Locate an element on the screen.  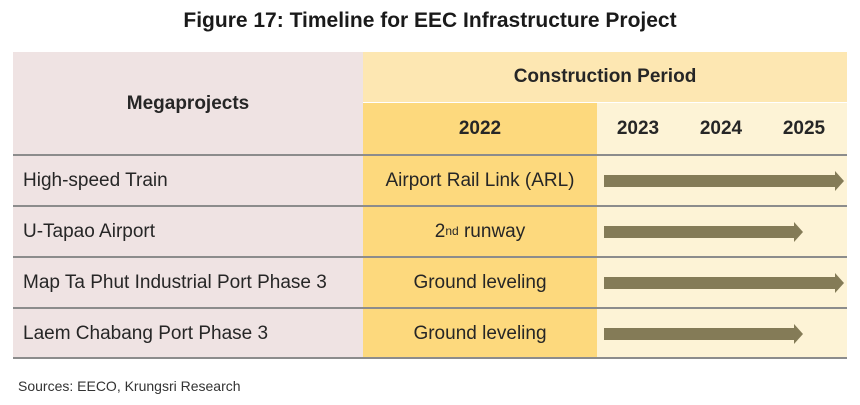
phase-text: runway is located at coordinates (492, 231).